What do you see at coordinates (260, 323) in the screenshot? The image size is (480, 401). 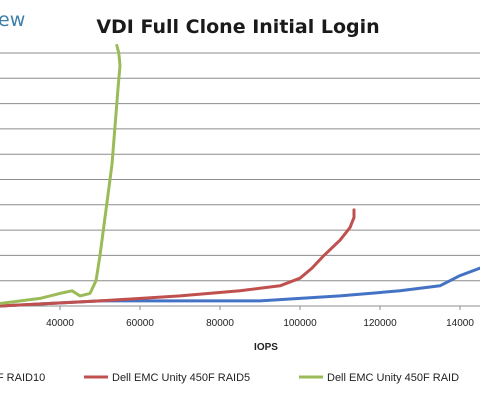 I see `x-tick-labels: 40000 60000 80000 100000 120000 14000` at bounding box center [260, 323].